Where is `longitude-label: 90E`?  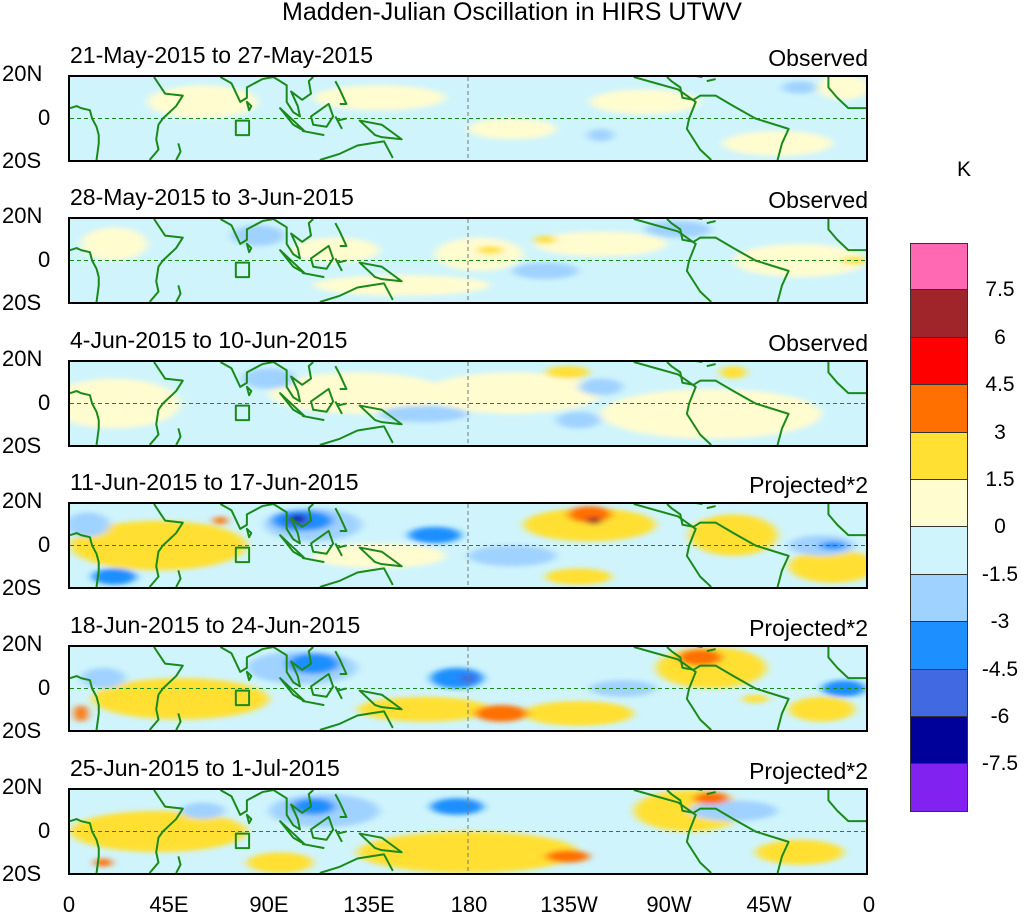
longitude-label: 90E is located at coordinates (269, 904).